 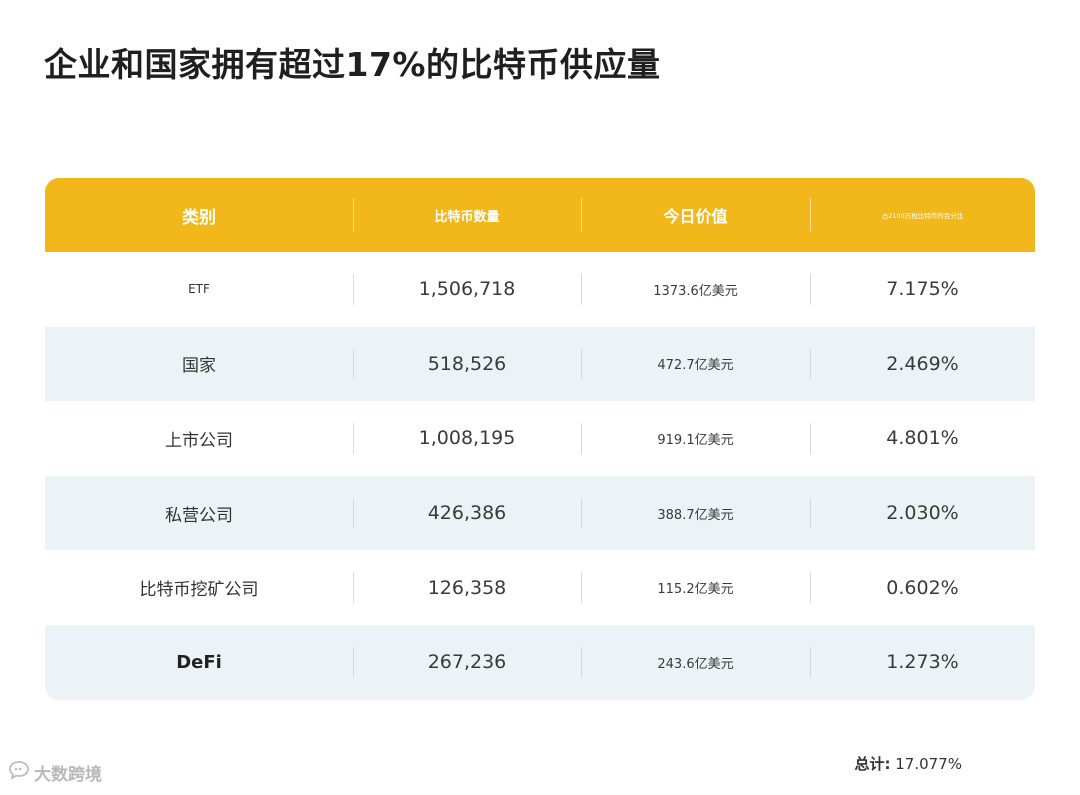 What do you see at coordinates (199, 662) in the screenshot?
I see `row-category: DeFi` at bounding box center [199, 662].